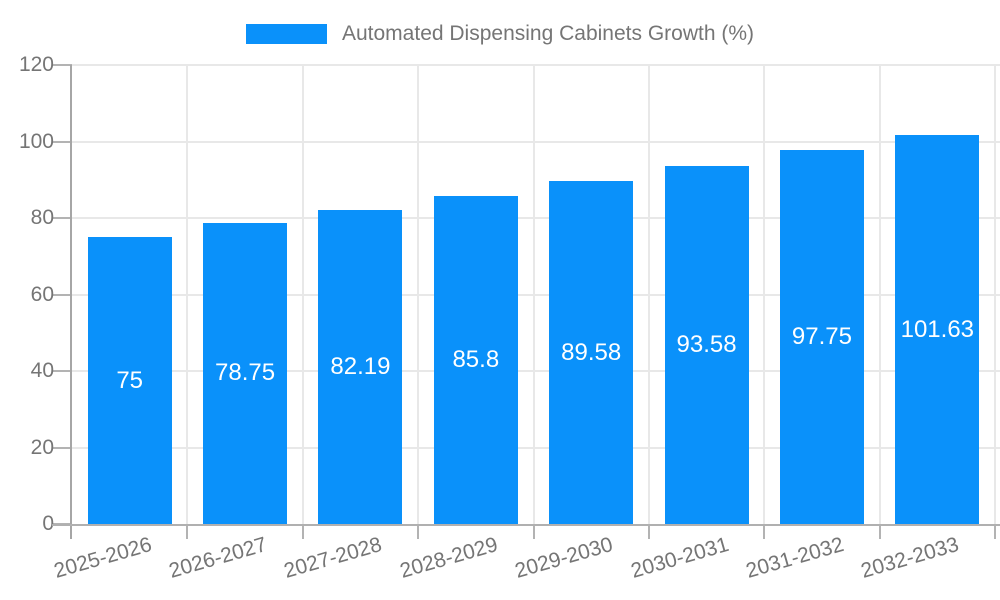 Image resolution: width=1000 pixels, height=600 pixels. I want to click on x-axis-line, so click(526, 525).